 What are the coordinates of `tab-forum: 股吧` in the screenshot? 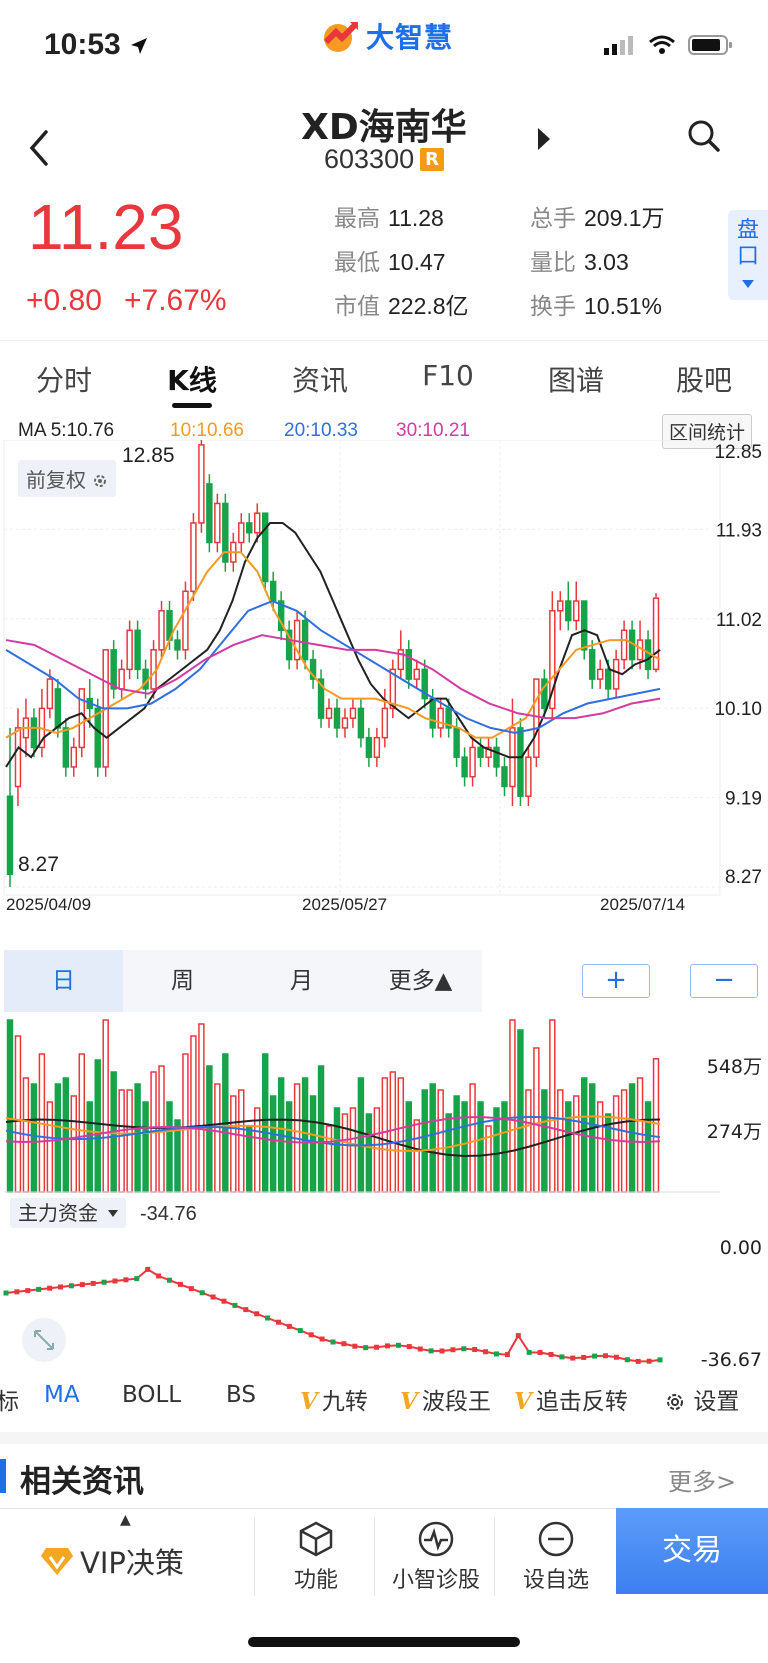 It's located at (703, 380).